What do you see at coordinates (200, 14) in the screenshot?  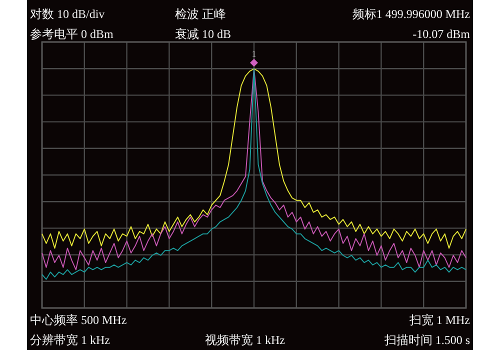 I see `text: 检波 正峰` at bounding box center [200, 14].